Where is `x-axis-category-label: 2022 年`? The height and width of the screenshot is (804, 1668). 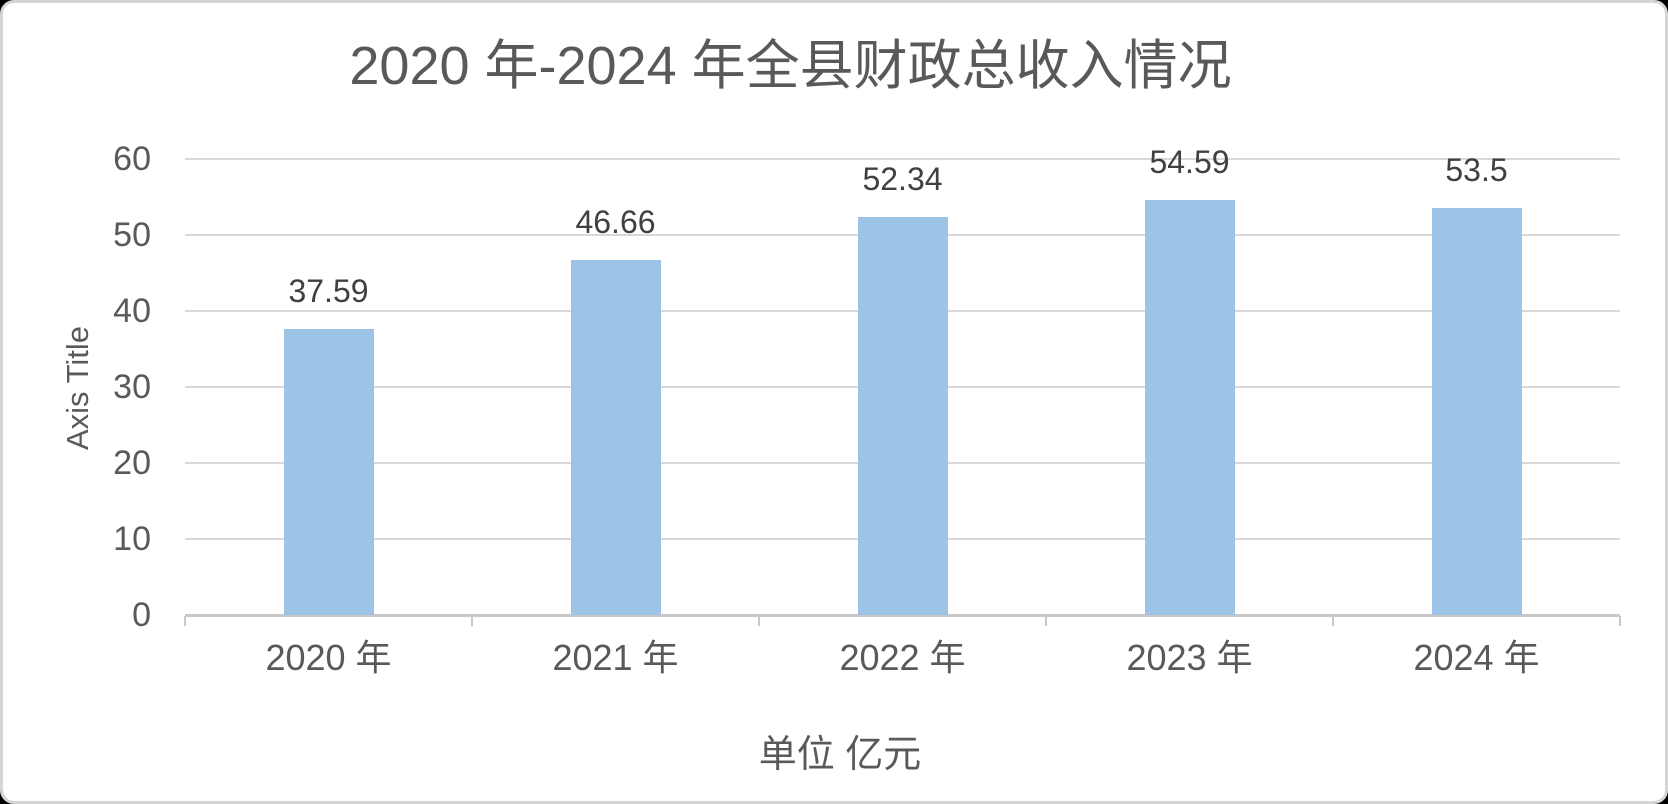 x-axis-category-label: 2022 年 is located at coordinates (902, 657).